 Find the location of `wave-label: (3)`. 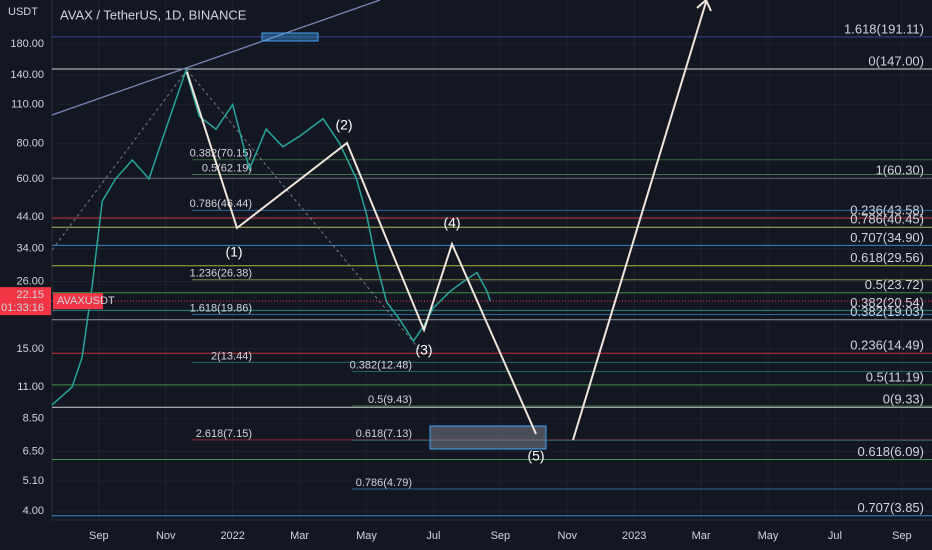

wave-label: (3) is located at coordinates (423, 350).